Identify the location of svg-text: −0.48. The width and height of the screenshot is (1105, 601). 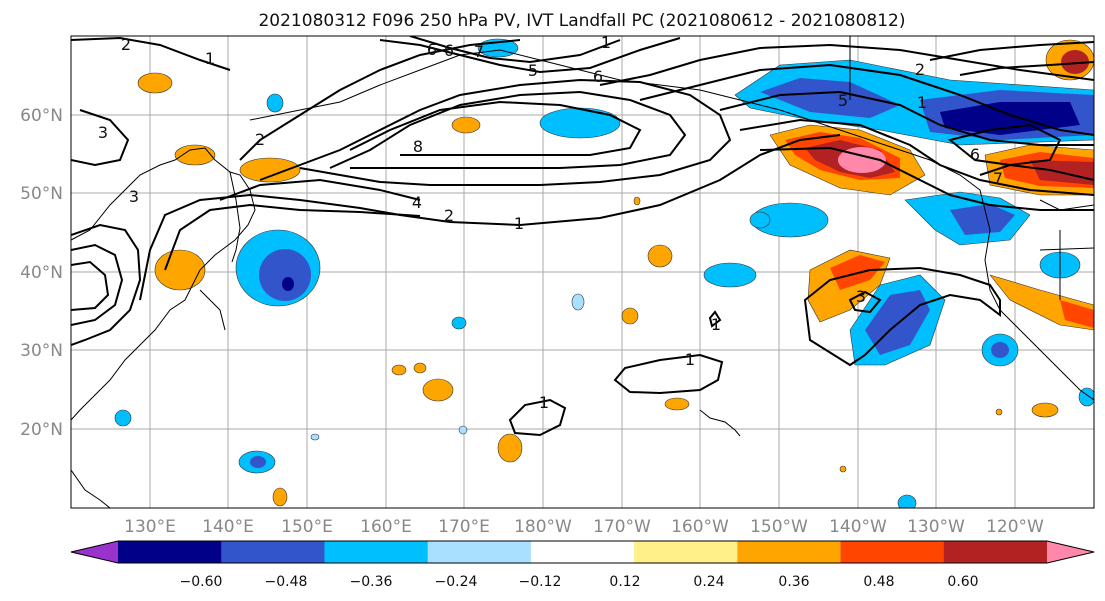
(286, 582).